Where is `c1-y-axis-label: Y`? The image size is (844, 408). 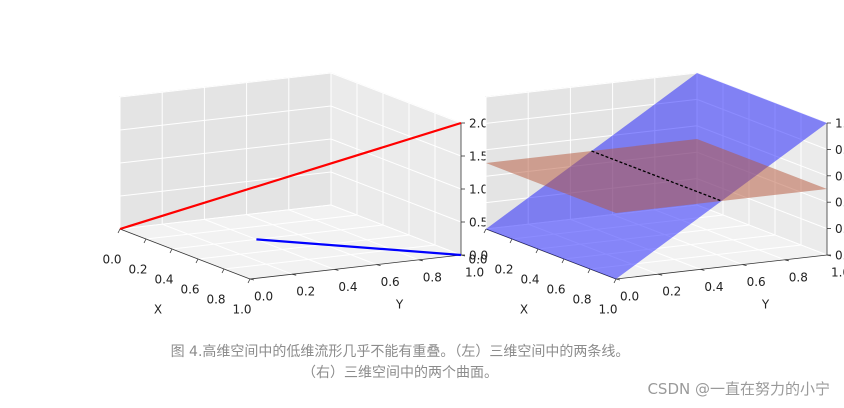 c1-y-axis-label: Y is located at coordinates (765, 305).